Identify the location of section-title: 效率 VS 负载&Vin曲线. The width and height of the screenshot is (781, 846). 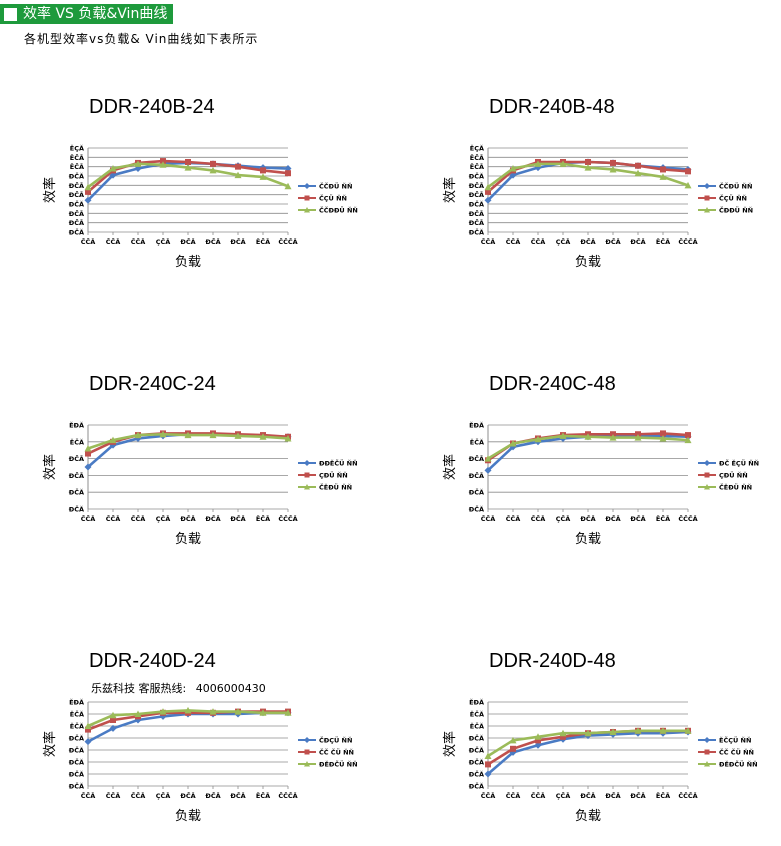
(95, 14).